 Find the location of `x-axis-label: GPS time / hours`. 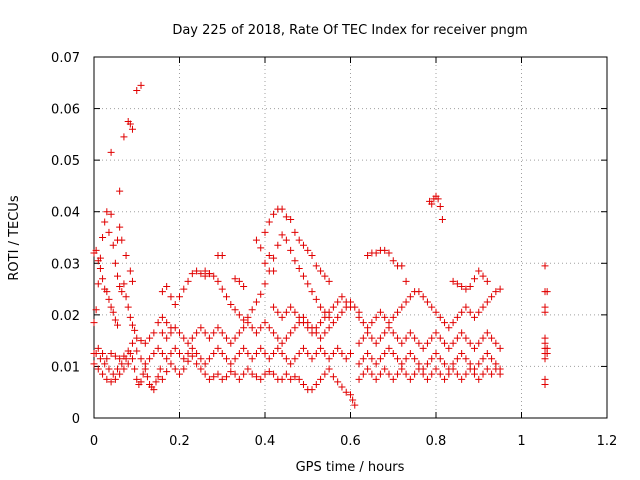

x-axis-label: GPS time / hours is located at coordinates (350, 467).